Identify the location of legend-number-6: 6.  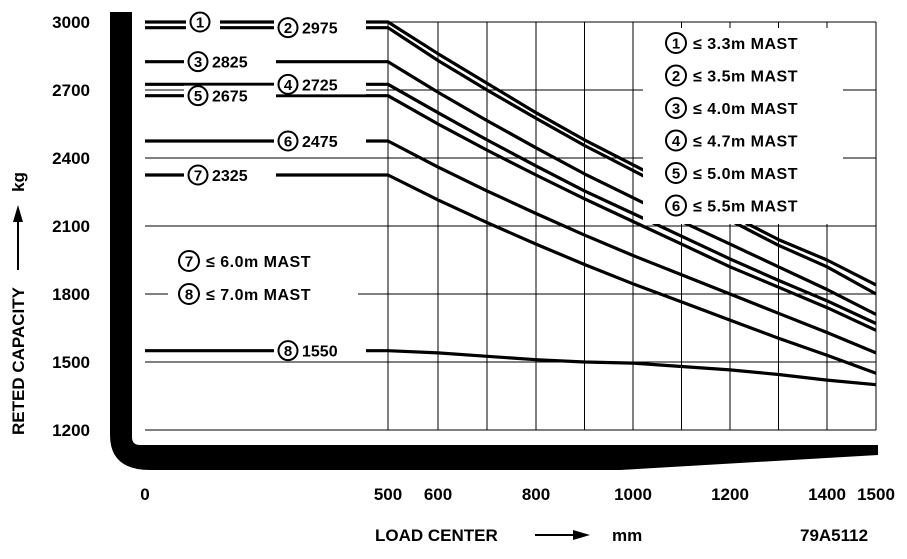
(676, 206).